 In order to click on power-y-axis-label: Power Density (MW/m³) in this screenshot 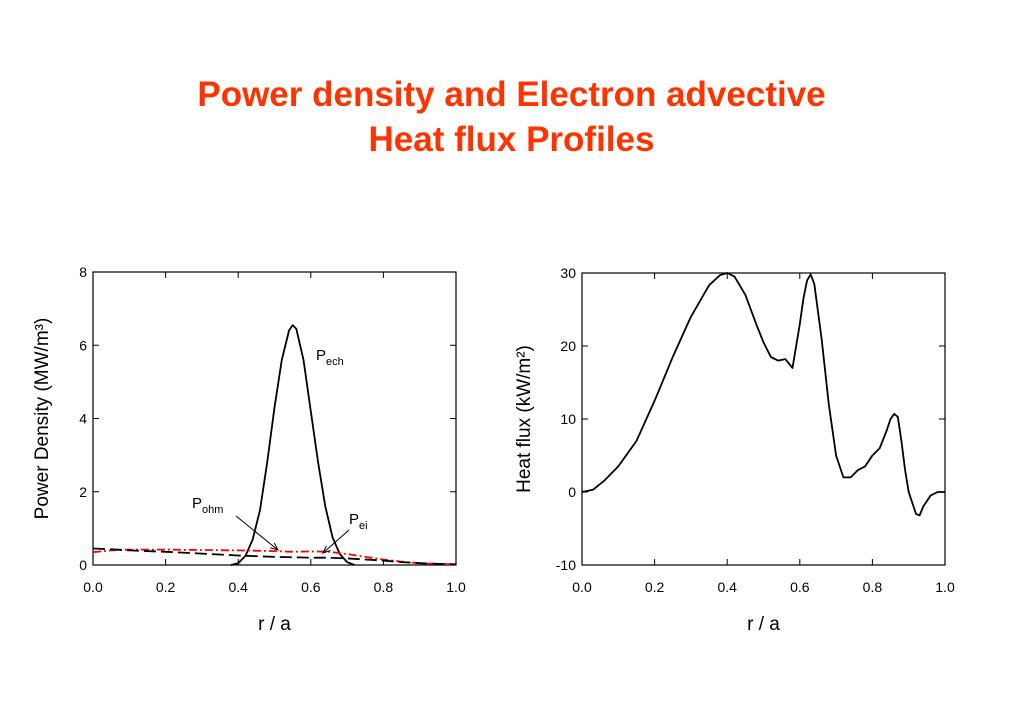, I will do `click(42, 419)`.